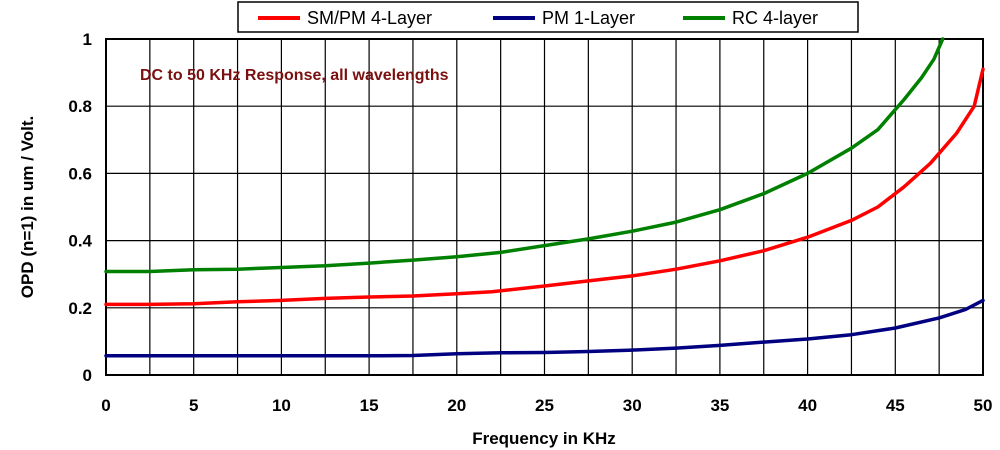  Describe the element at coordinates (369, 18) in the screenshot. I see `legend-label-sm-pm-4-layer: SM/PM 4-Layer` at that location.